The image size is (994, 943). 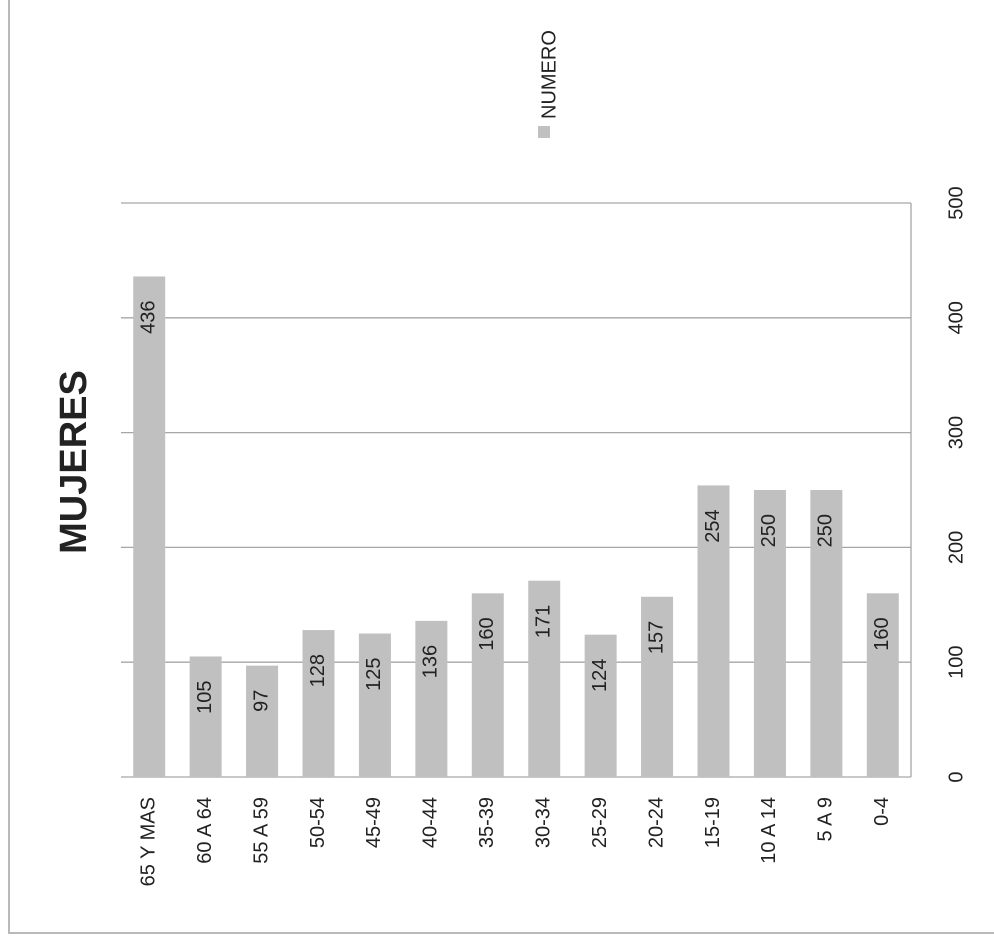 I want to click on category-label: 50-54, so click(x=318, y=822).